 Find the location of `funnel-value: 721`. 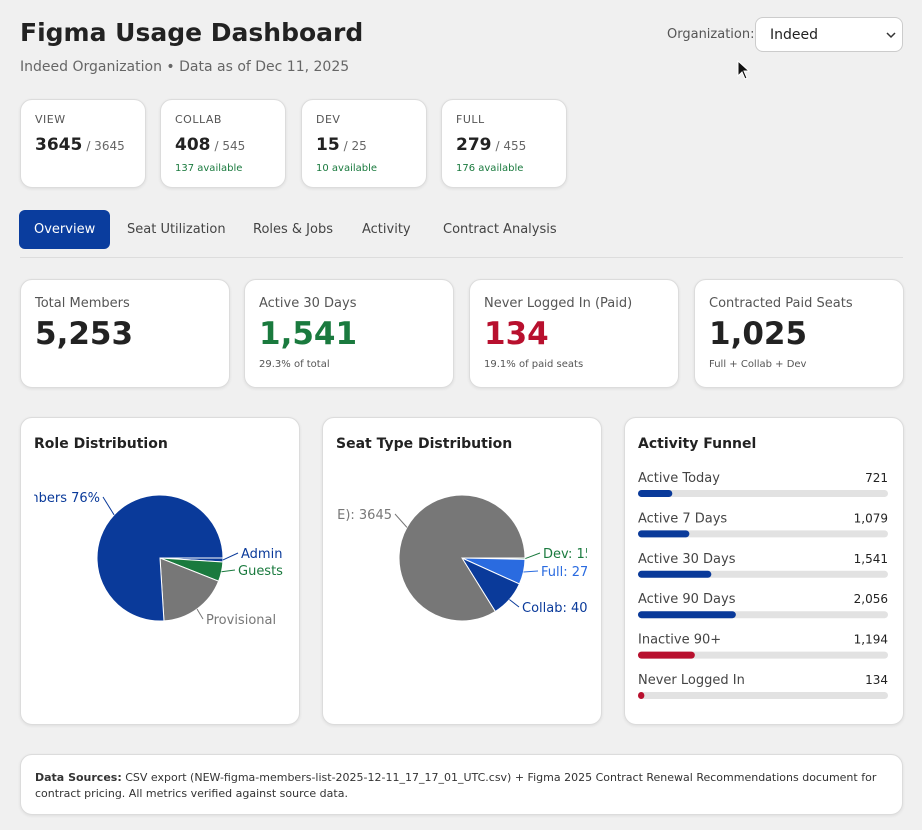

funnel-value: 721 is located at coordinates (876, 478).